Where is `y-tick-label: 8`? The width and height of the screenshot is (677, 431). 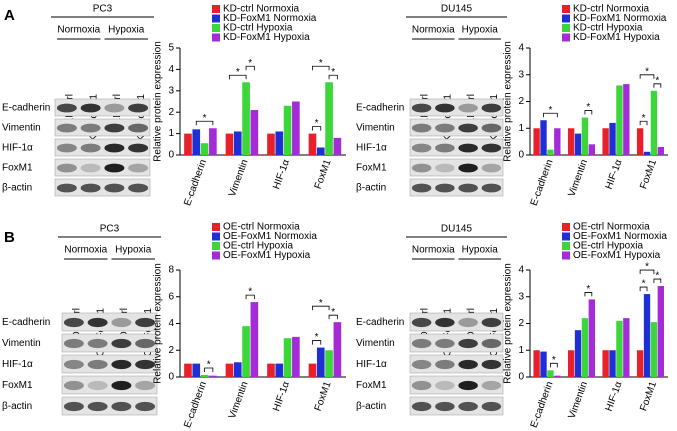
y-tick-label: 8 is located at coordinates (171, 270).